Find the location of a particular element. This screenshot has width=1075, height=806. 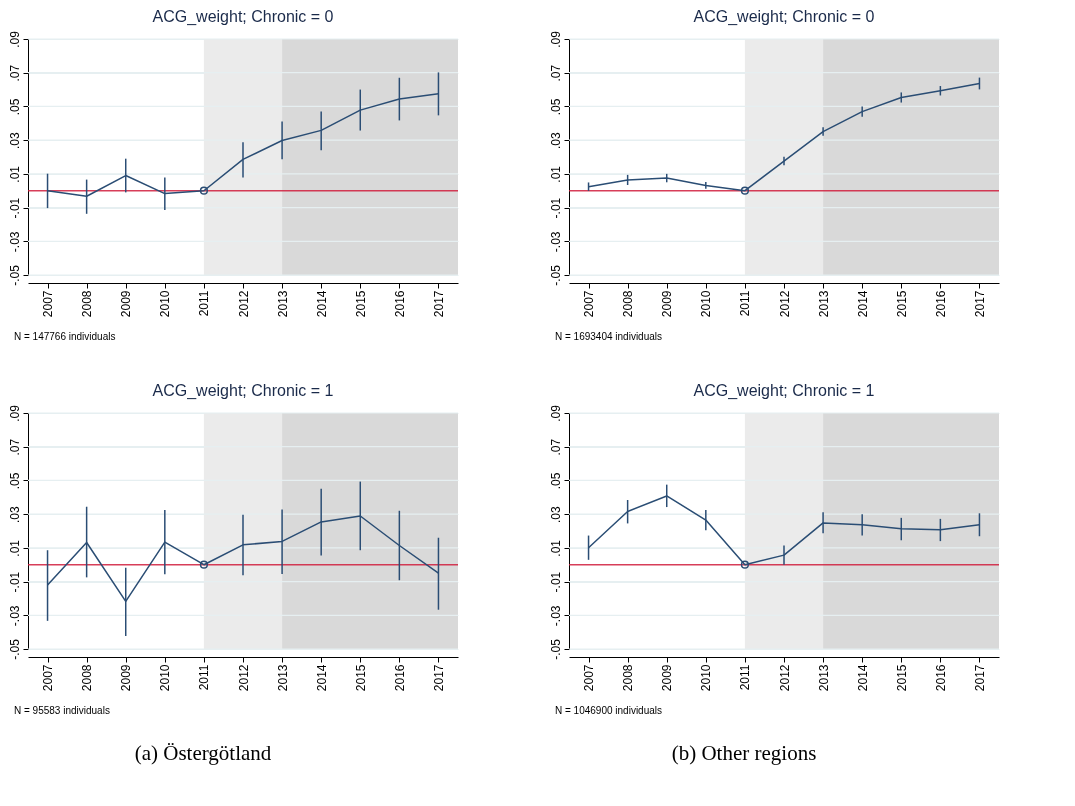

text: N = 95583 individuals is located at coordinates (62, 710).